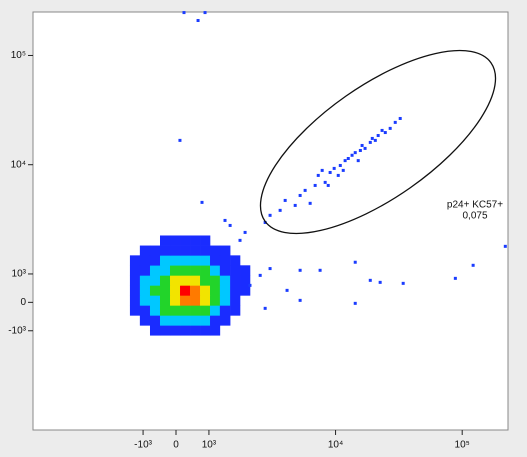  What do you see at coordinates (17, 330) in the screenshot?
I see `y-tick-label: -10³` at bounding box center [17, 330].